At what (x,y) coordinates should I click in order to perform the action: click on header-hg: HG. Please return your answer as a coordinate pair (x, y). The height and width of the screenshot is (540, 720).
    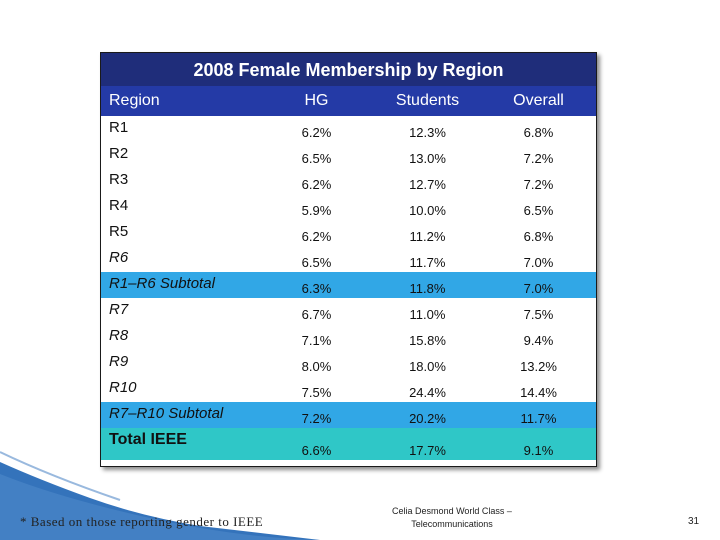
    Looking at the image, I should click on (316, 100).